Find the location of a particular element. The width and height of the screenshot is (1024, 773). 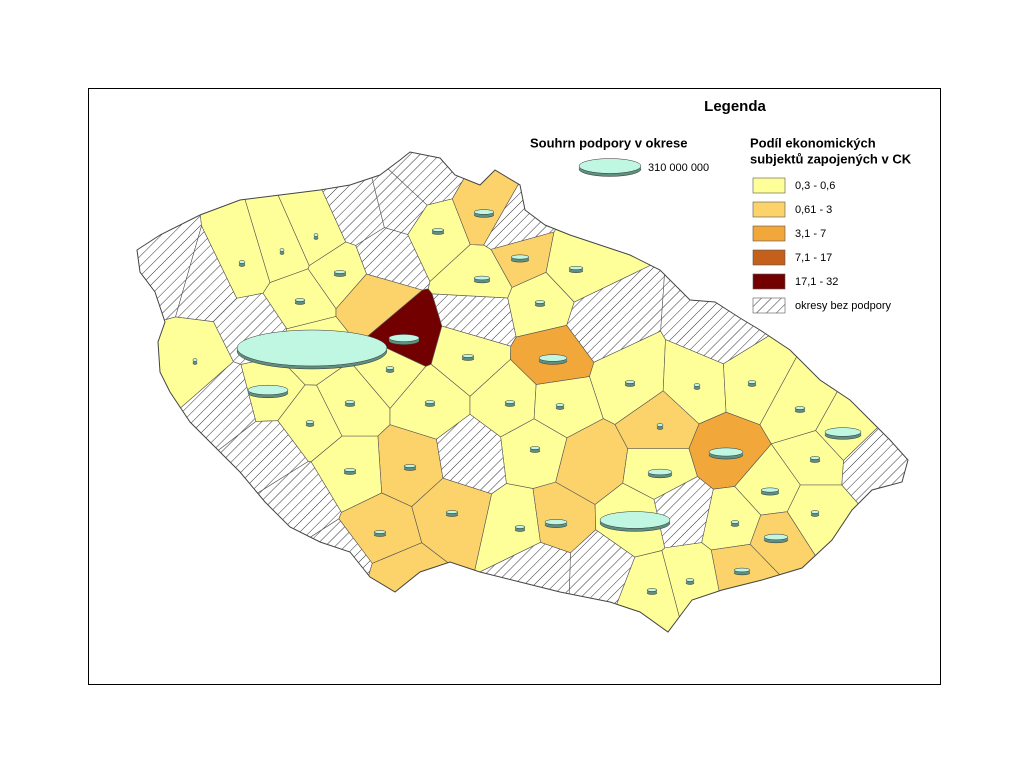

district is located at coordinates (568, 407).